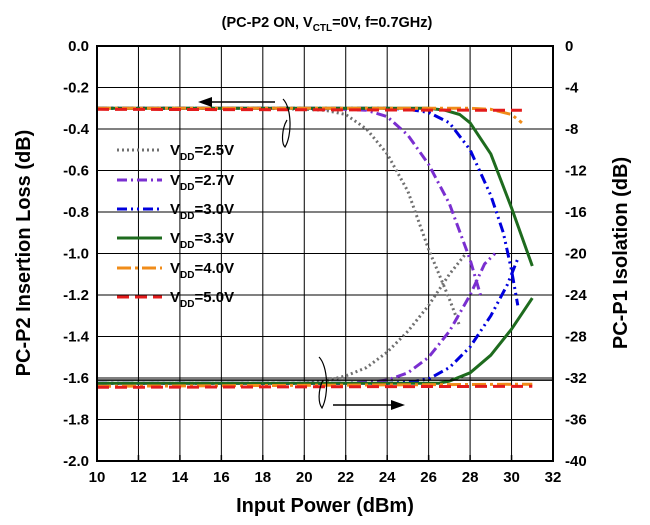 Image resolution: width=650 pixels, height=525 pixels. What do you see at coordinates (202, 152) in the screenshot?
I see `legend-label: VDD=2.5V` at bounding box center [202, 152].